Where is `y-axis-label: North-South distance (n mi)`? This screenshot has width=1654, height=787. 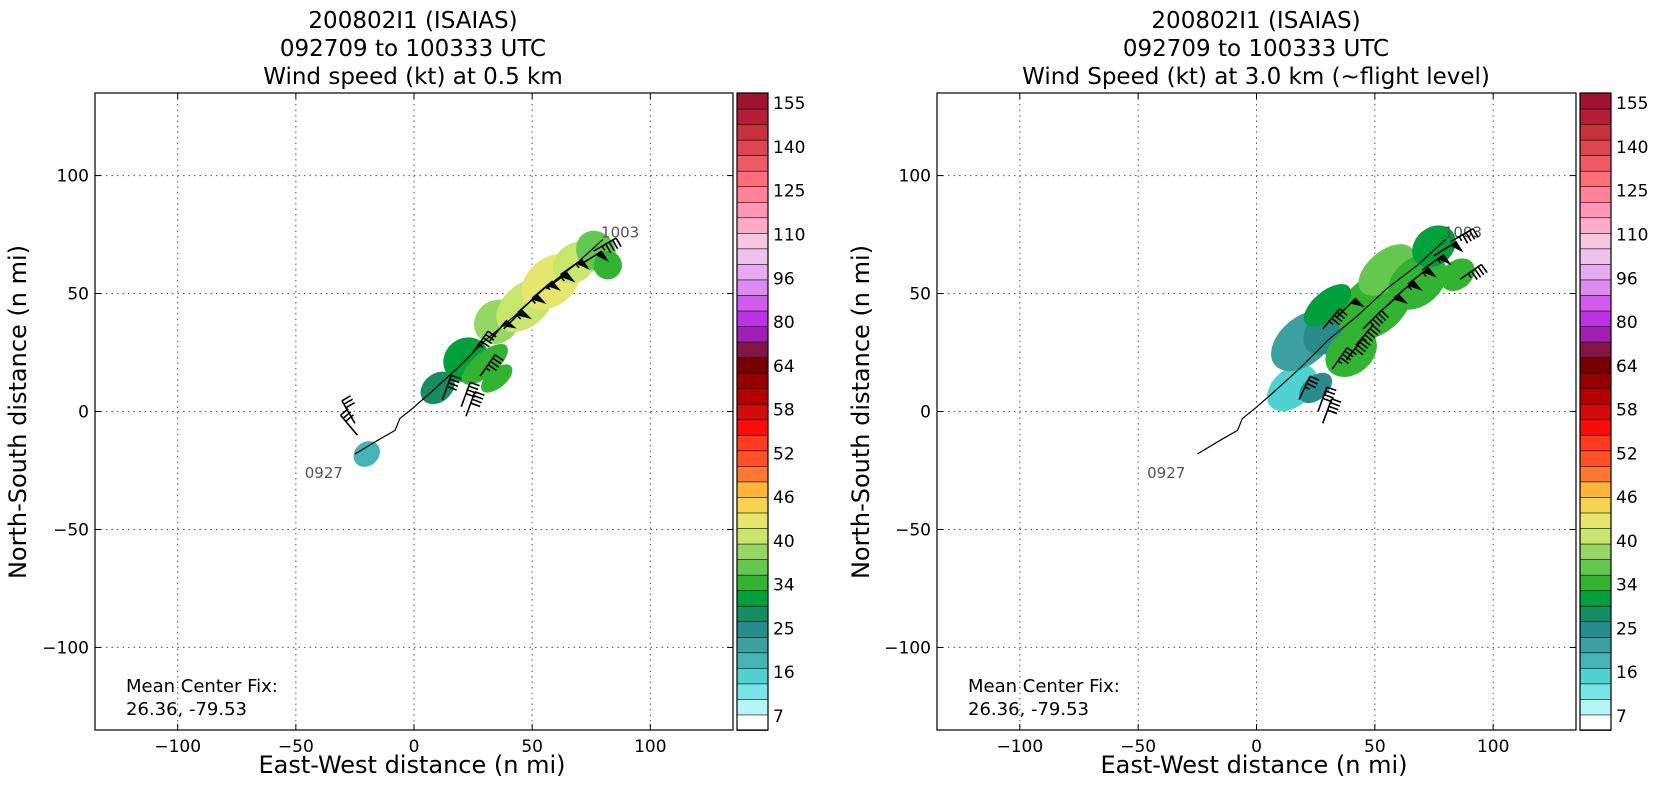 y-axis-label: North-South distance (n mi) is located at coordinates (18, 412).